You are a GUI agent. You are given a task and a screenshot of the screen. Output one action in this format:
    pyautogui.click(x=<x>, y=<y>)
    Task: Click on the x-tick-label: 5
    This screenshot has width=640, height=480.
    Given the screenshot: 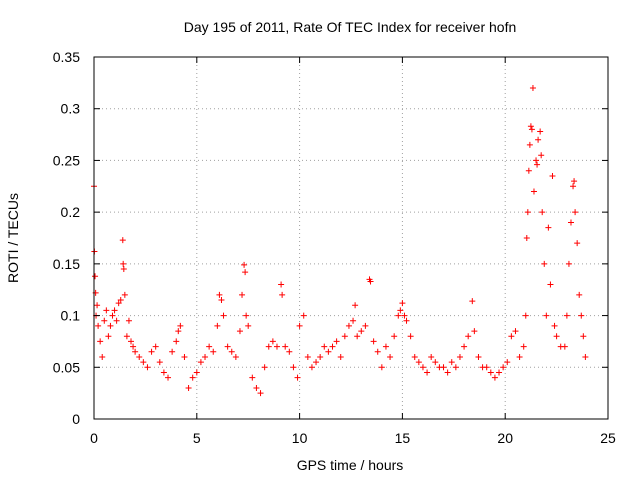 What is the action you would take?
    pyautogui.click(x=197, y=438)
    